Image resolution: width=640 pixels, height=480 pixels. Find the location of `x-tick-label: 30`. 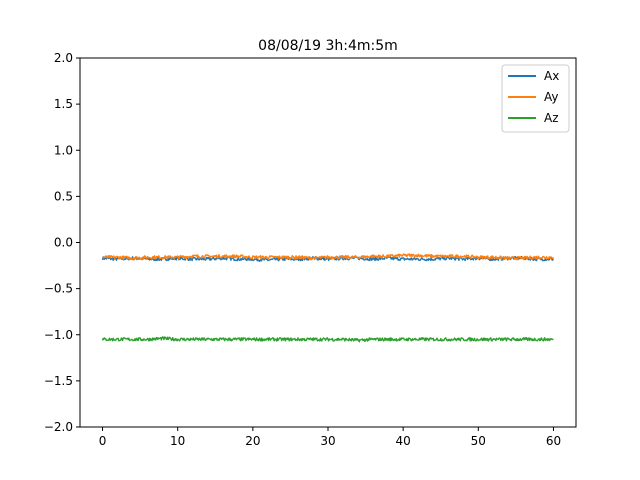

x-tick-label: 30 is located at coordinates (327, 441).